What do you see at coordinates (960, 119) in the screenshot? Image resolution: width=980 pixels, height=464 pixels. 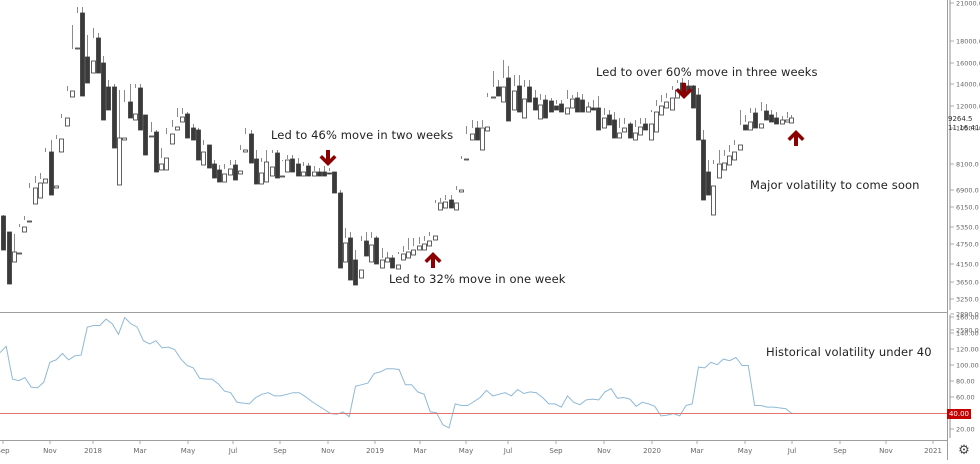 I see `last-price-value: 9264.5` at bounding box center [960, 119].